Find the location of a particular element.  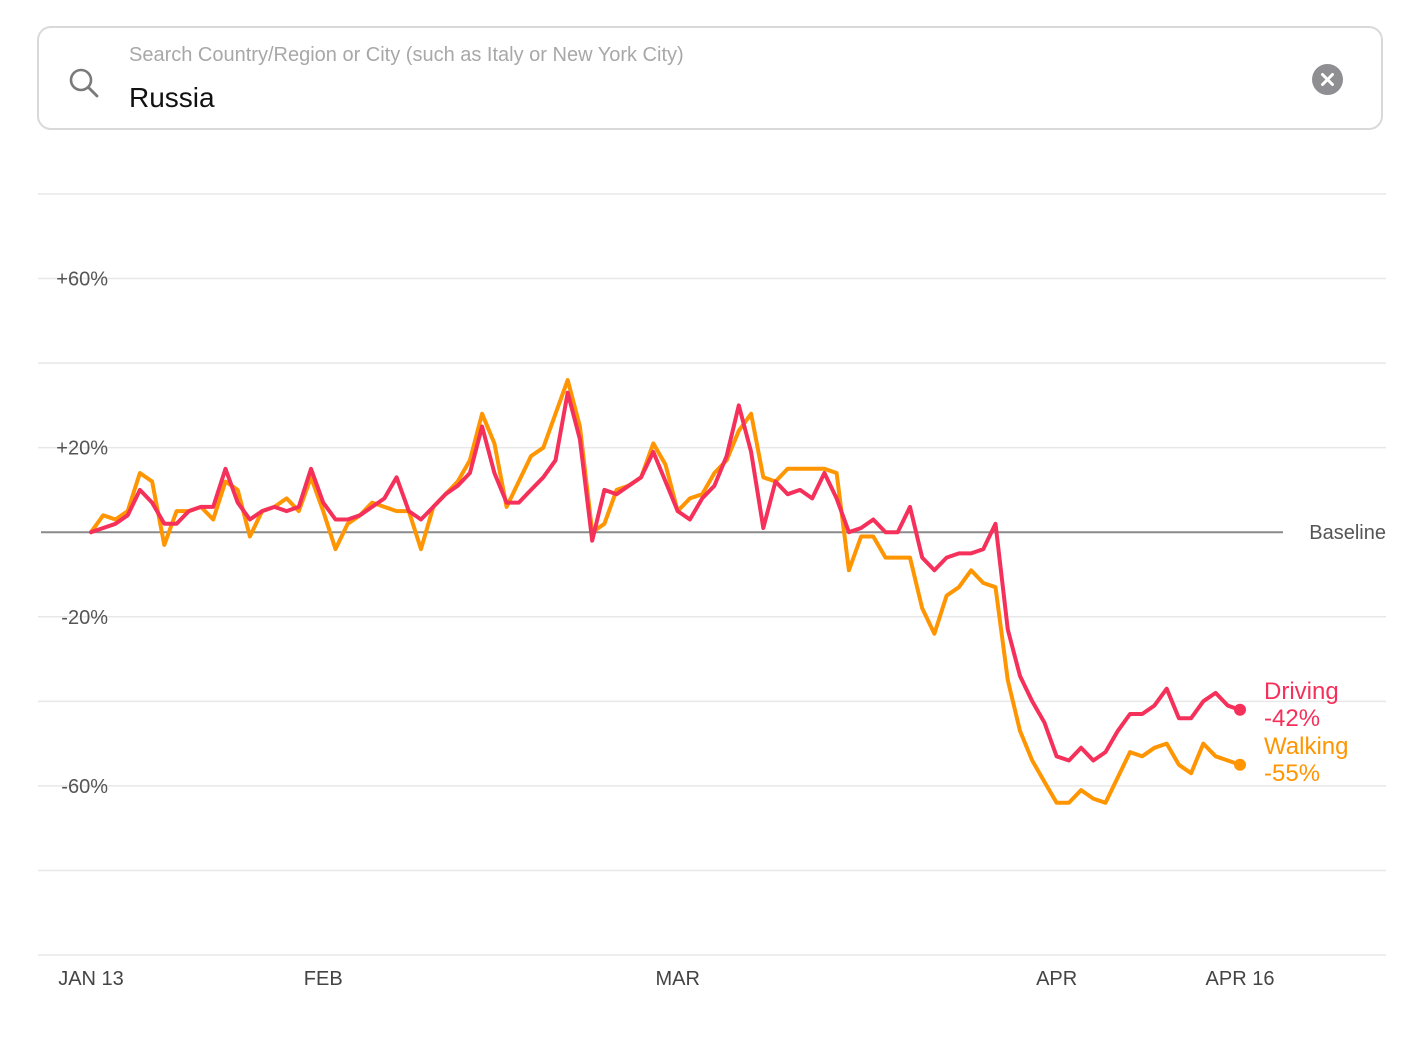

x-tick-label: FEB is located at coordinates (323, 979).